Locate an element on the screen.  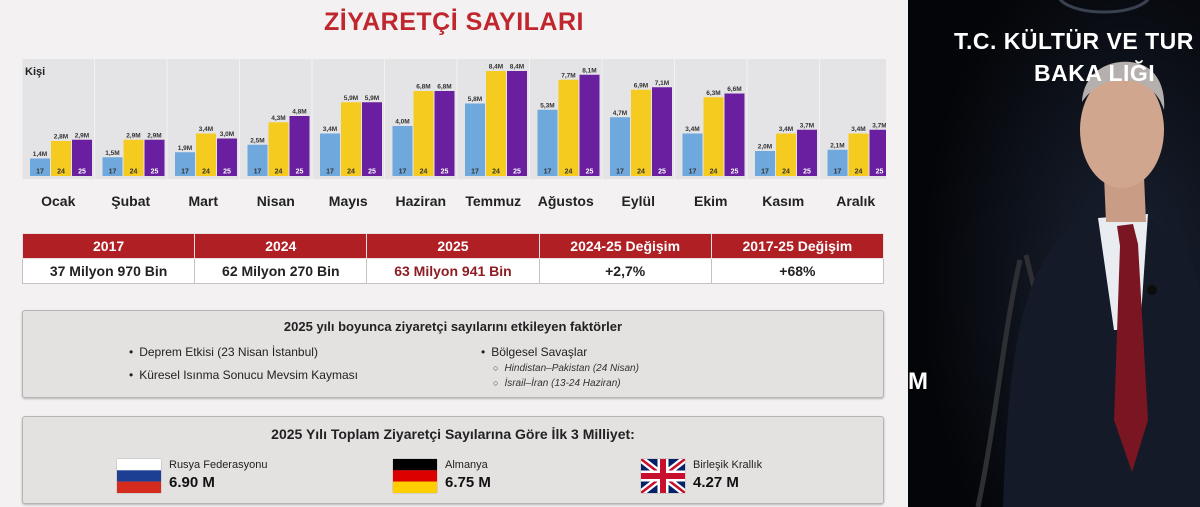
summary-value-2025: 63 Milyon 941 Bin is located at coordinates (453, 271).